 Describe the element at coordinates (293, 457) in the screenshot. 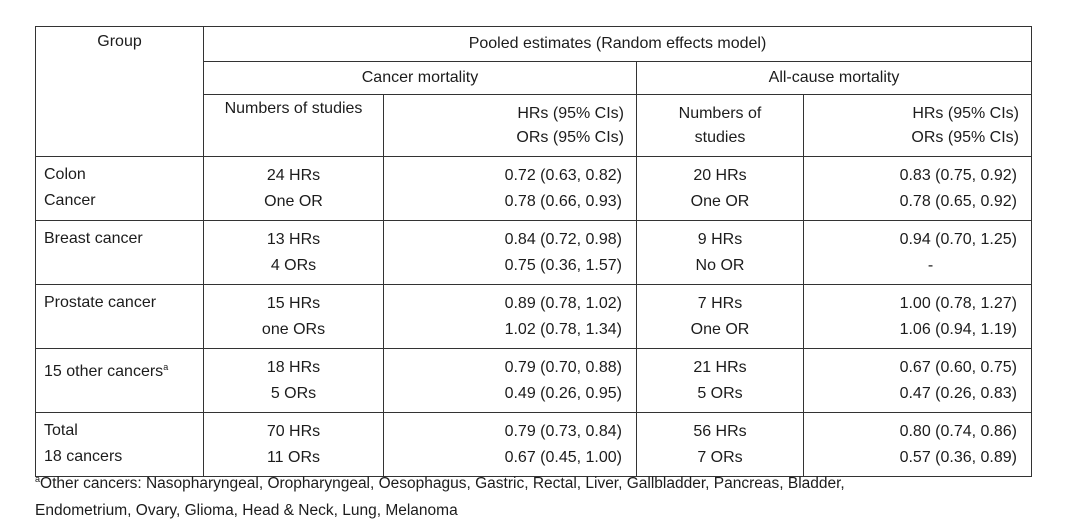

I see `count-or: 11 ORs` at that location.